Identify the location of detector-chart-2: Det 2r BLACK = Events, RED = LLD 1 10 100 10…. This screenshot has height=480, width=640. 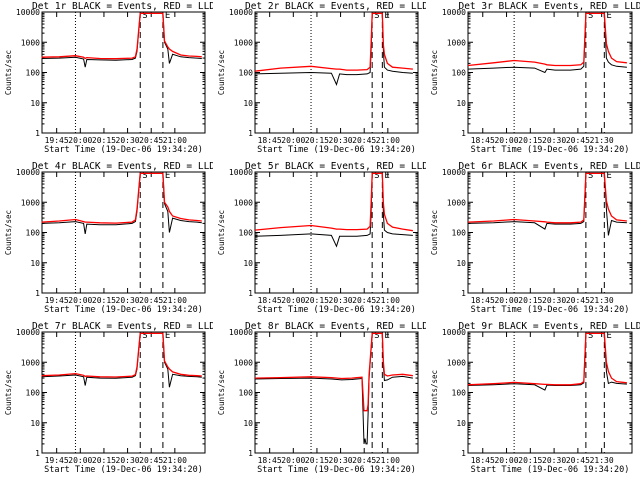
(321, 78).